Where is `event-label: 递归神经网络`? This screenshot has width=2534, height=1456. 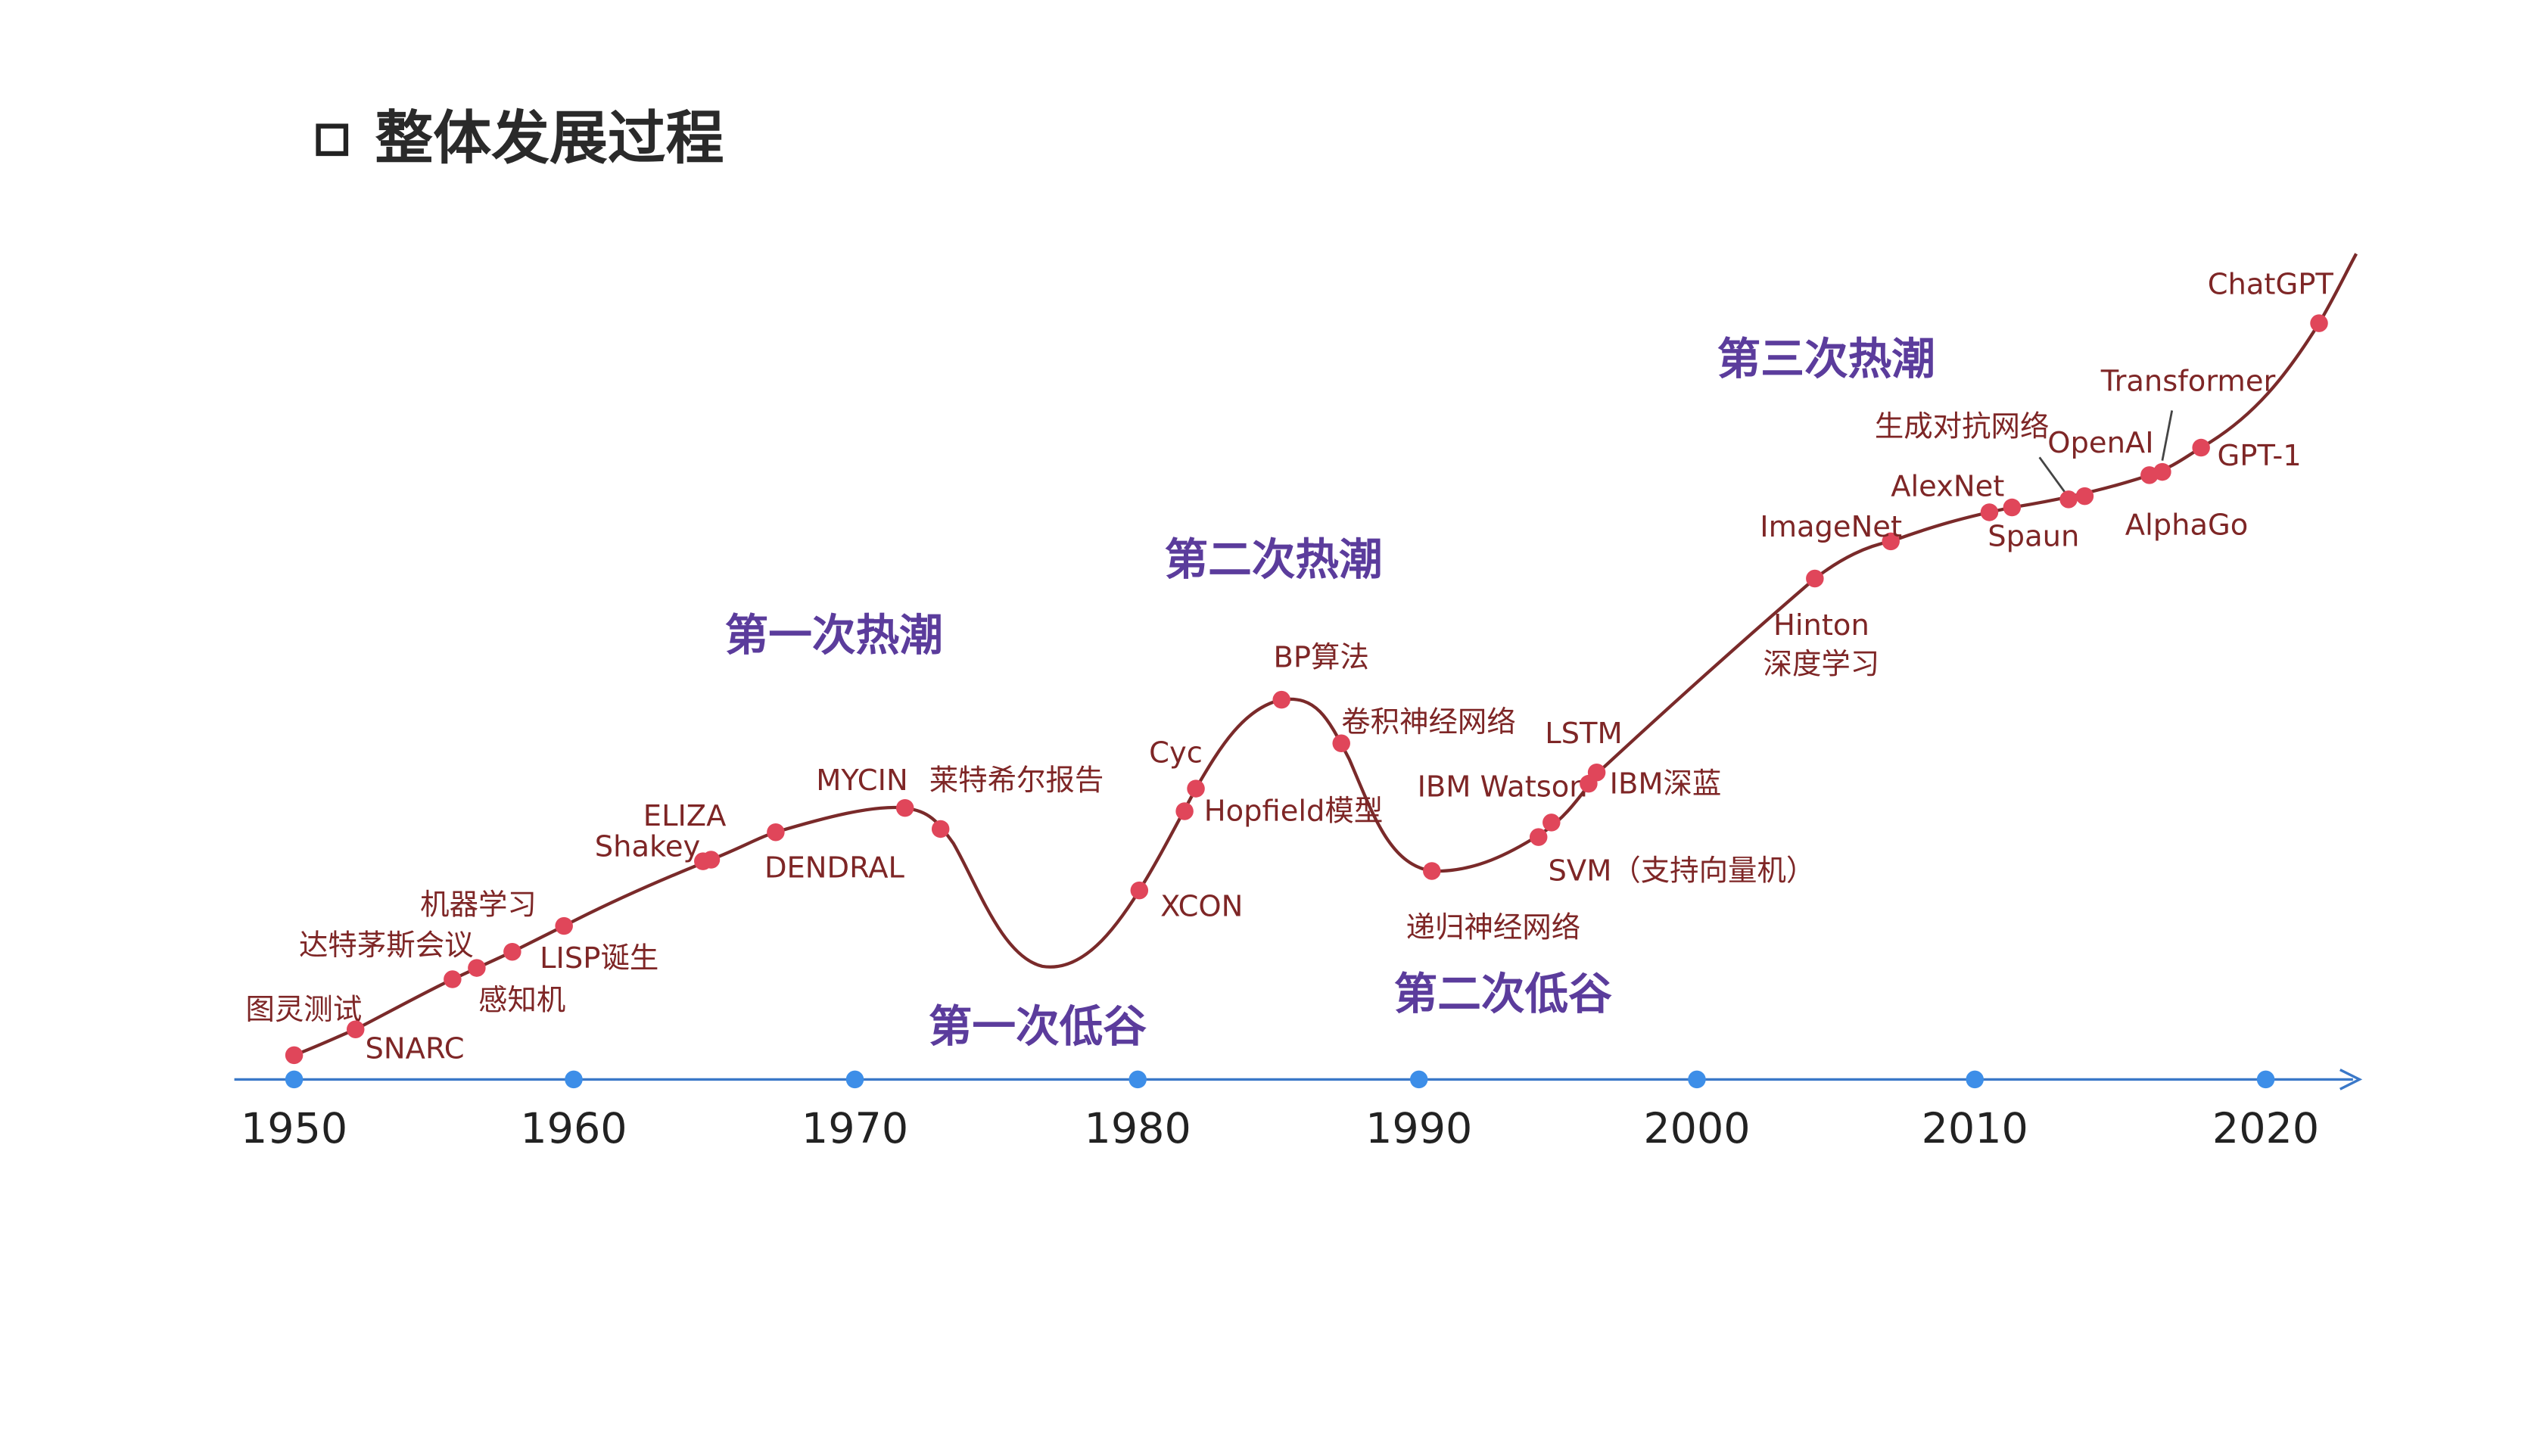 event-label: 递归神经网络 is located at coordinates (1493, 927).